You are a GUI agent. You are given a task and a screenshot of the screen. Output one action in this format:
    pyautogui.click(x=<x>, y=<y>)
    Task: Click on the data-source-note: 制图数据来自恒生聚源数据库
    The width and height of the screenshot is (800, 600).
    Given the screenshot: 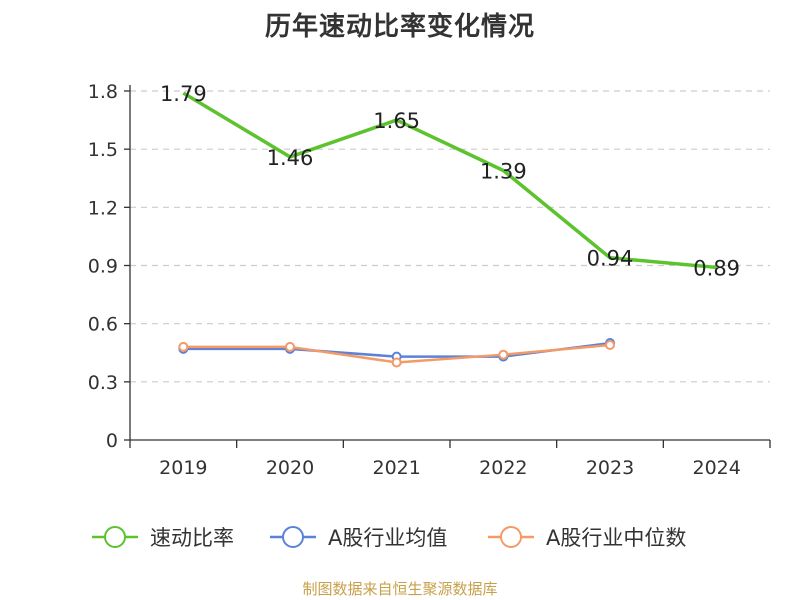 What is the action you would take?
    pyautogui.click(x=400, y=589)
    